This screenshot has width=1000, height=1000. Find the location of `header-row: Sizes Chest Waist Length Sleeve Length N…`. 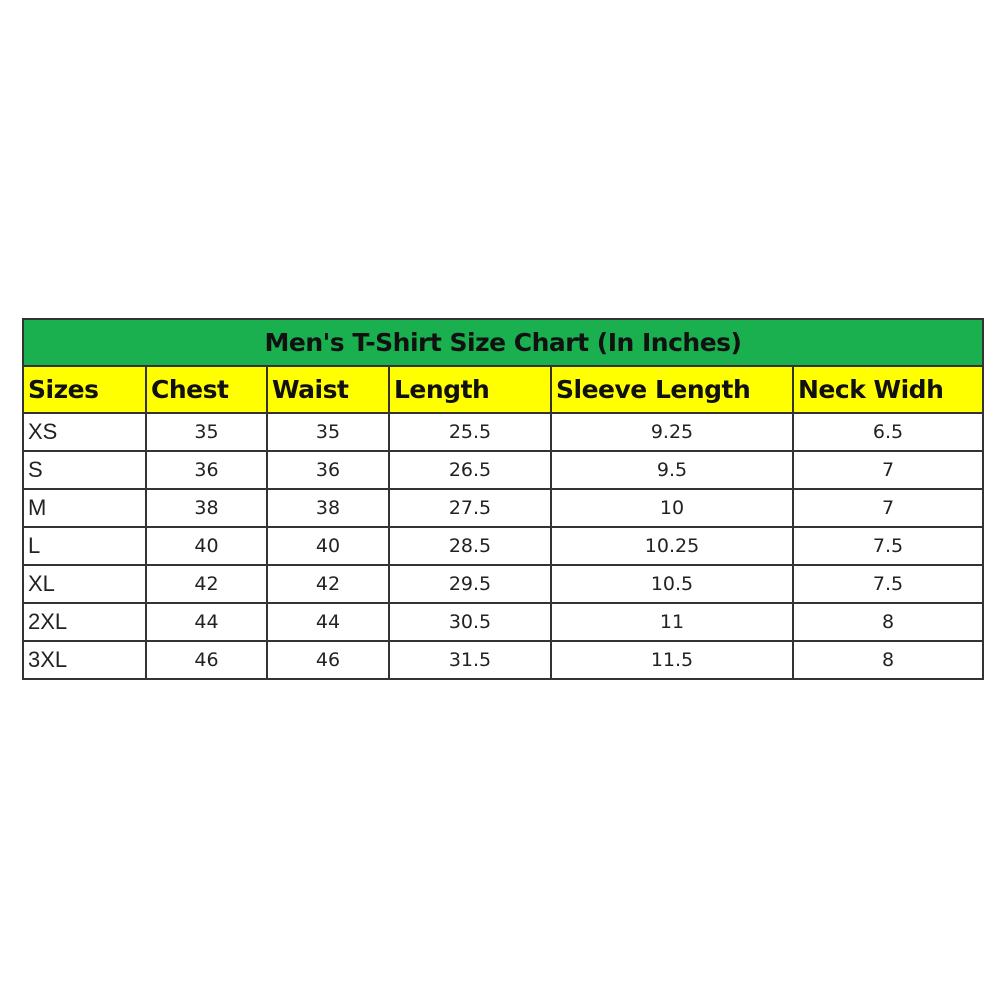

header-row: Sizes Chest Waist Length Sleeve Length N… is located at coordinates (503, 389).